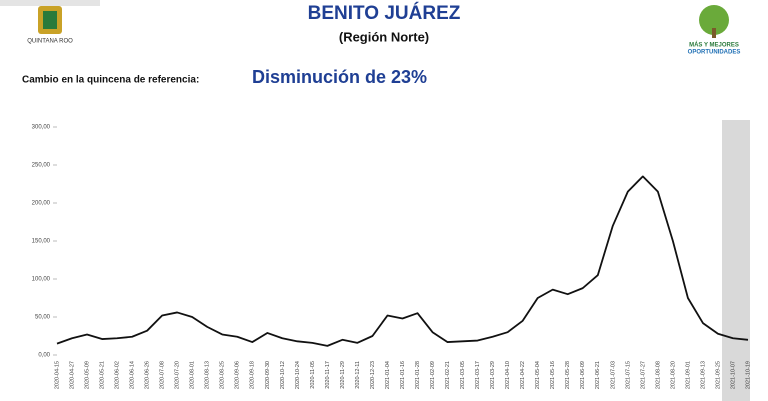 The height and width of the screenshot is (401, 768). I want to click on x-tick-label: 2020-10-24, so click(298, 375).